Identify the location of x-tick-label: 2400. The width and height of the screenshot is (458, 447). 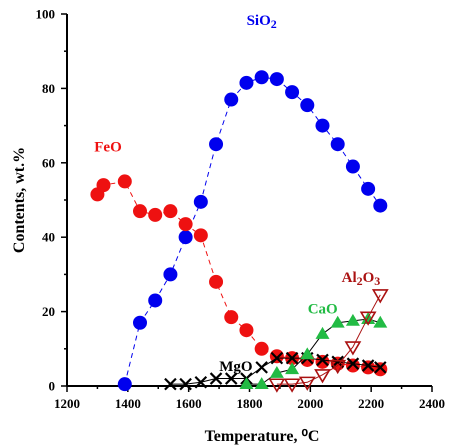
(432, 403).